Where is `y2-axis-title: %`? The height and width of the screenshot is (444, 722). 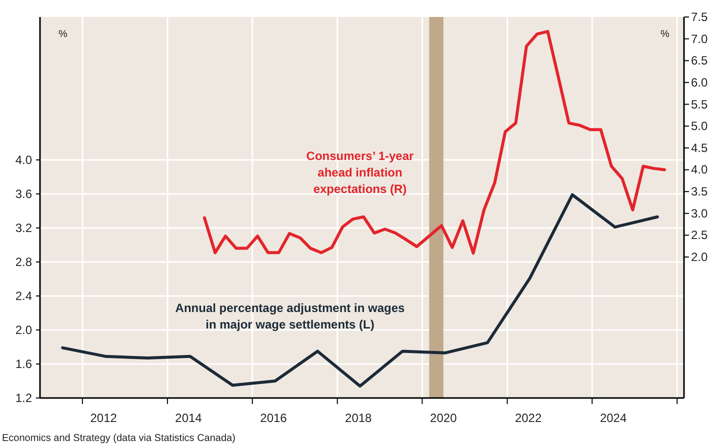
y2-axis-title: % is located at coordinates (665, 34).